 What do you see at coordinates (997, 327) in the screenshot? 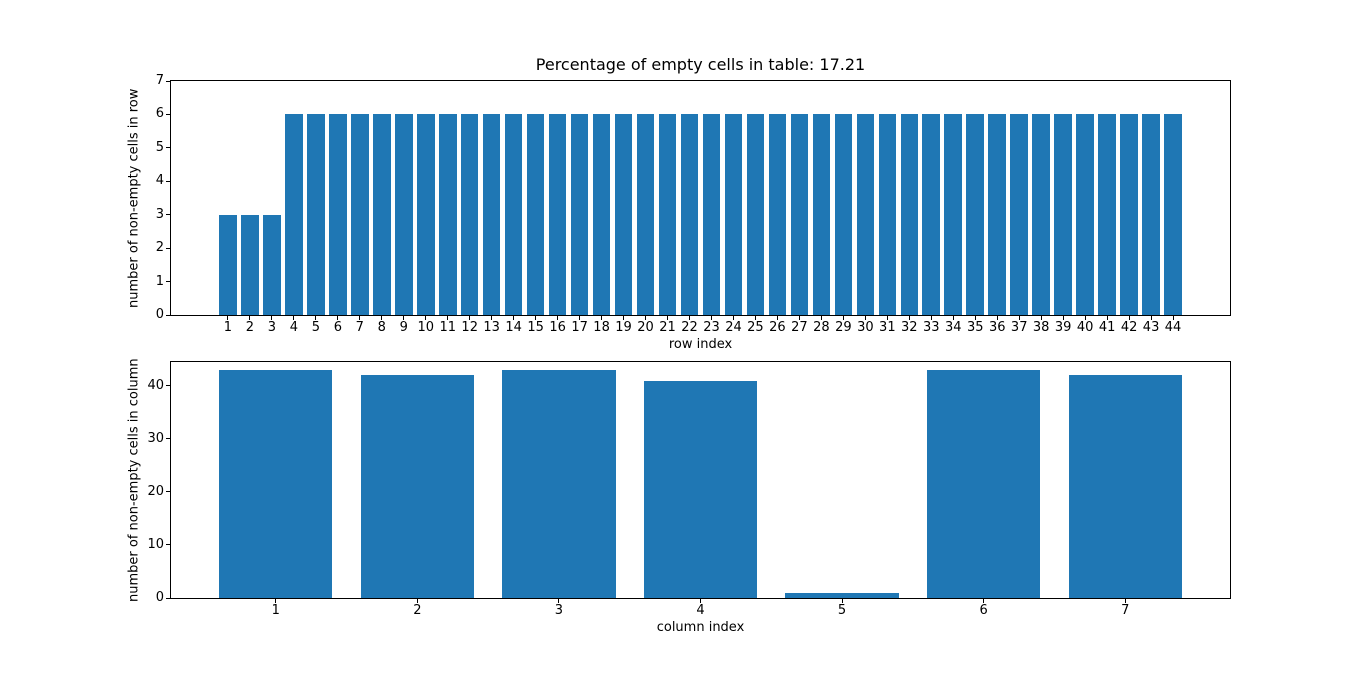
I see `x-tick-label: 36` at bounding box center [997, 327].